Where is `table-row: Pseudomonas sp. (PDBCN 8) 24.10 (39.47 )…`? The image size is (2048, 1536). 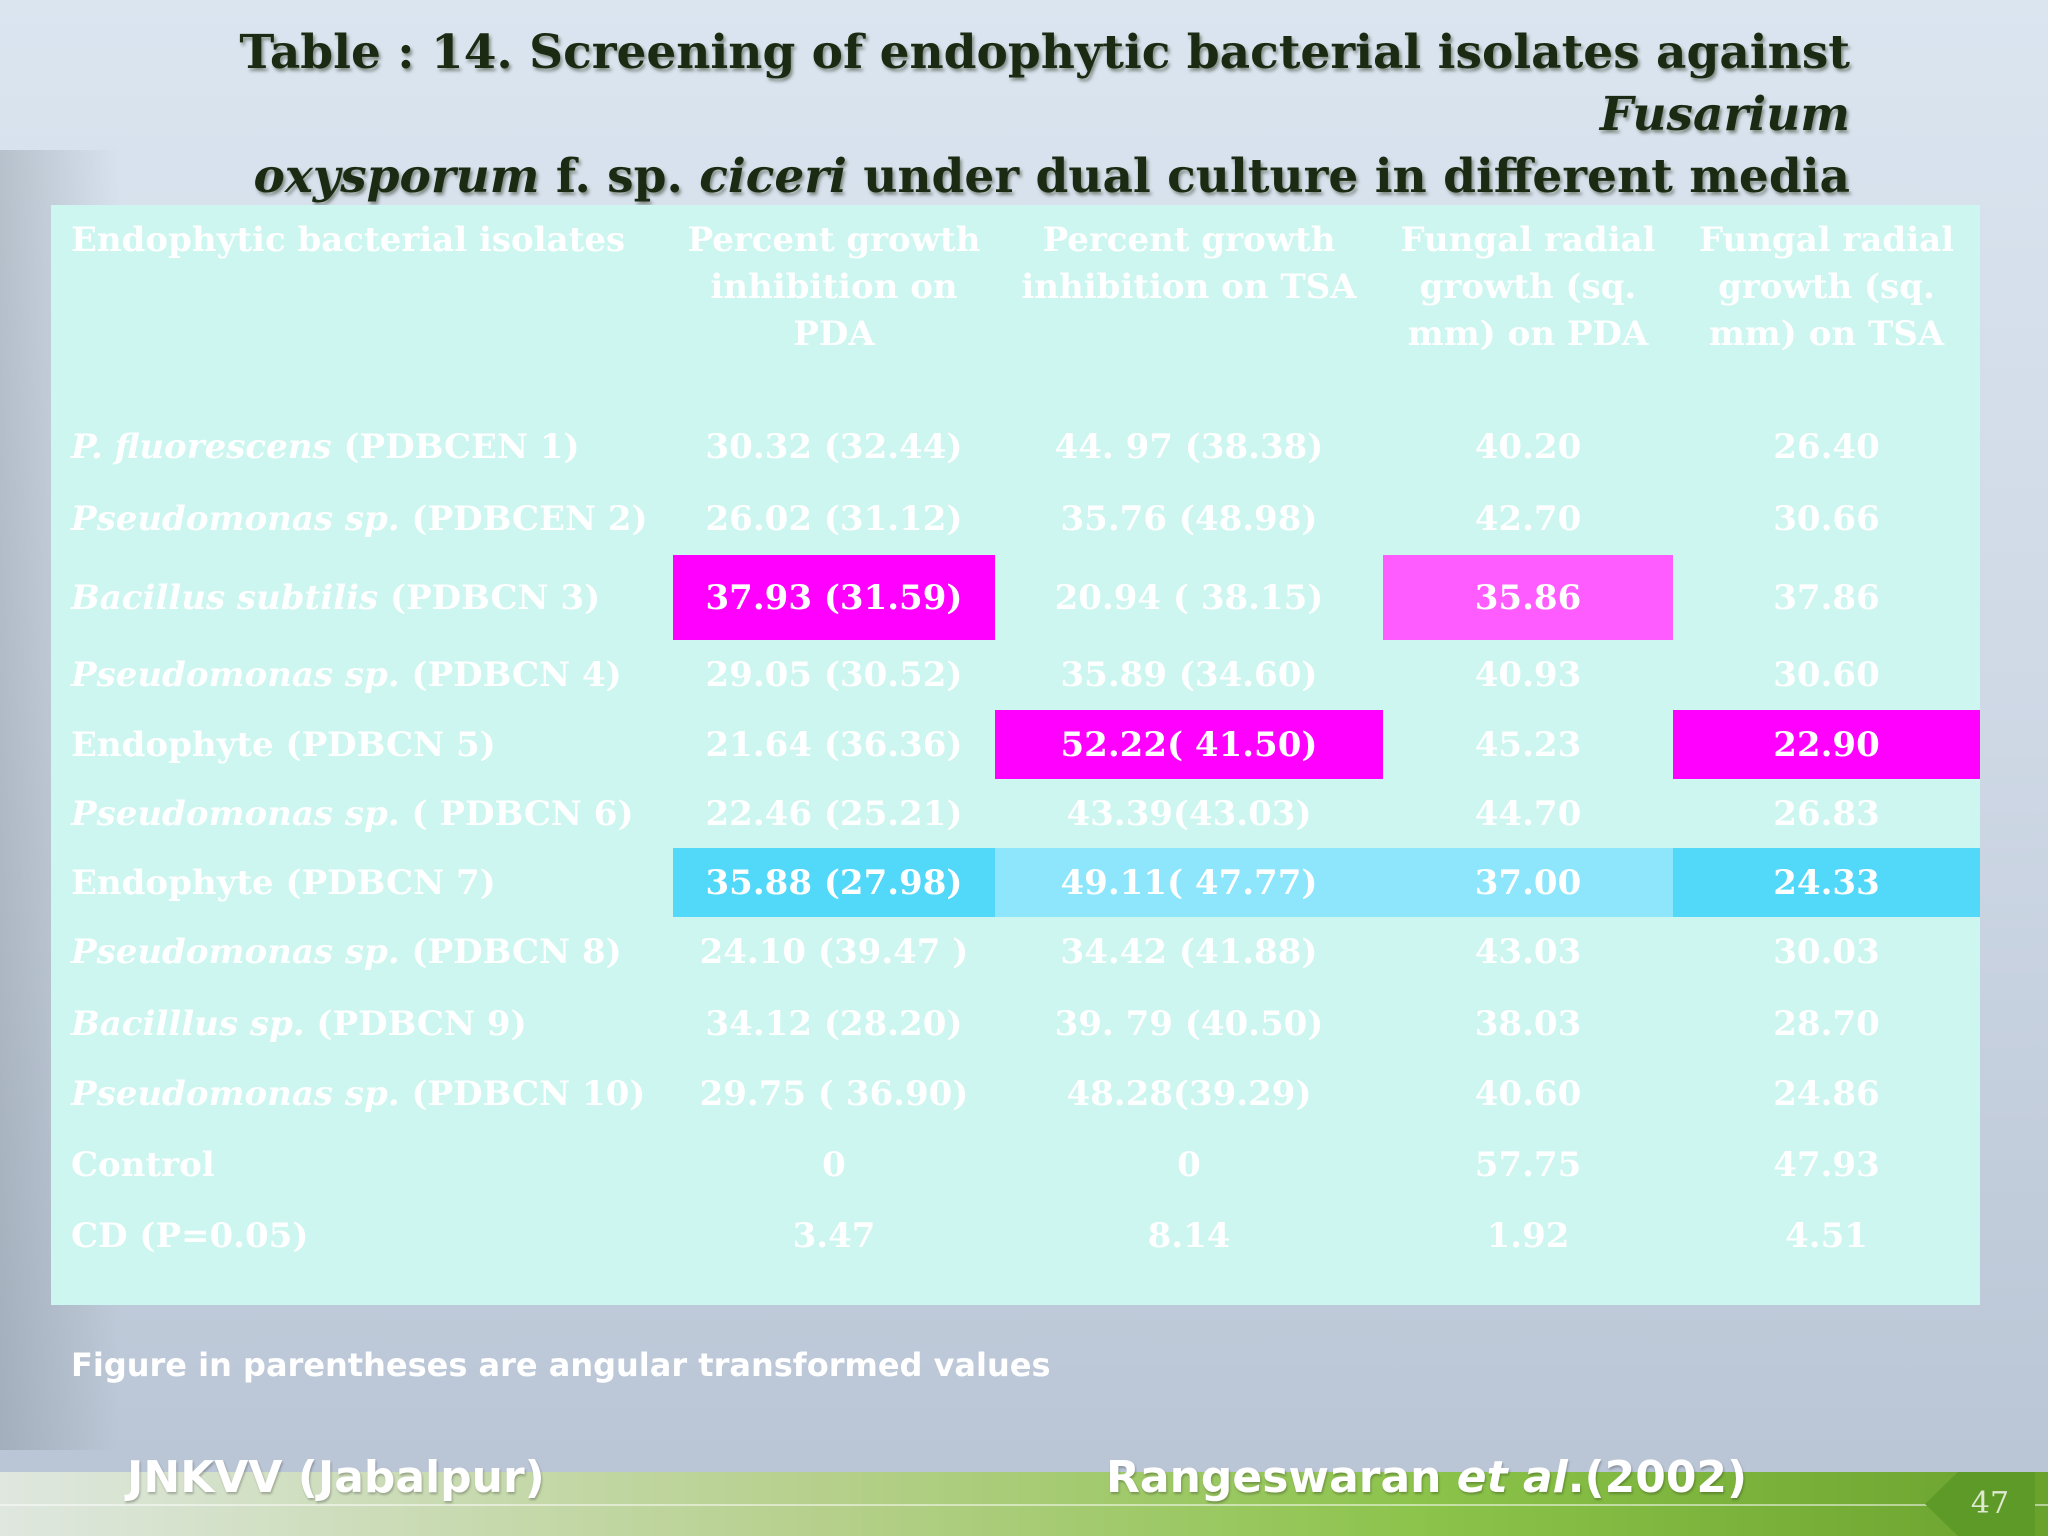 table-row: Pseudomonas sp. (PDBCN 8) 24.10 (39.47 )… is located at coordinates (1015, 952).